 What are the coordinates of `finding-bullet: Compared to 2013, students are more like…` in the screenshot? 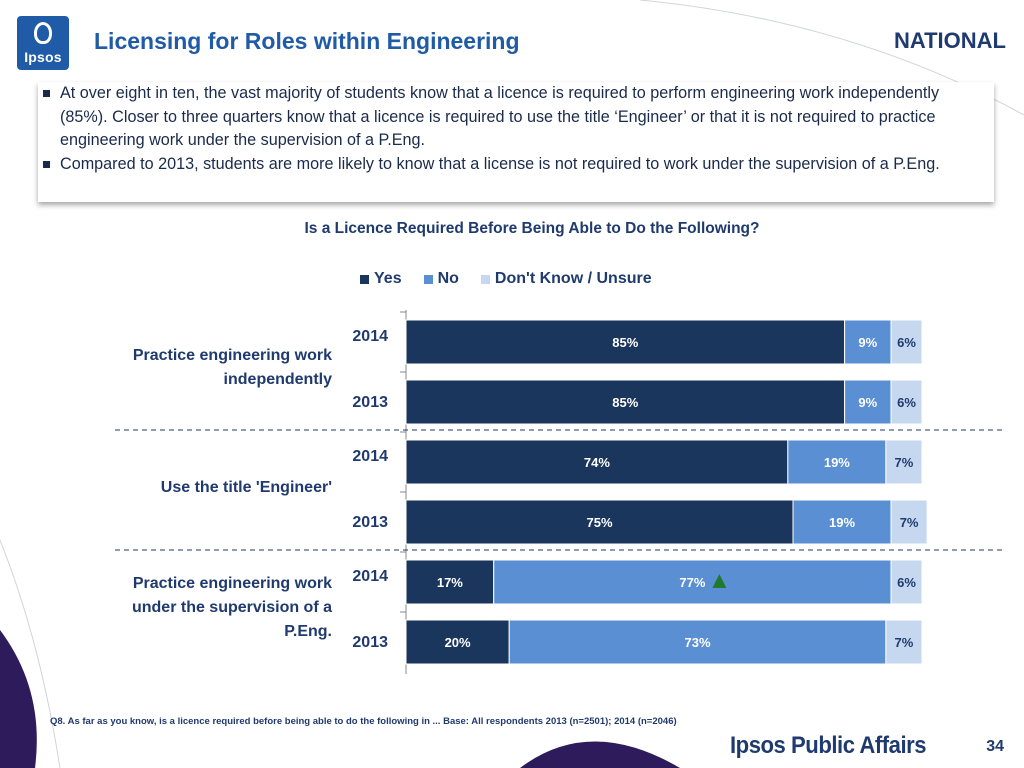 It's located at (516, 165).